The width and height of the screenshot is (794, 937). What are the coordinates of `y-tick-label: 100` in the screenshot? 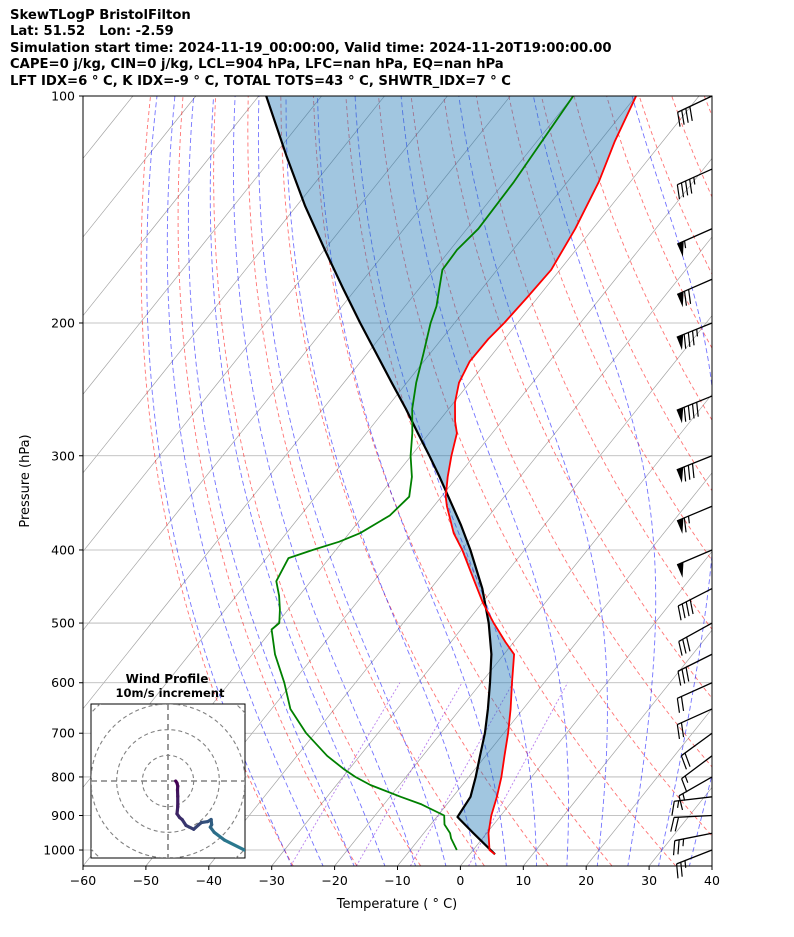 It's located at (63, 96).